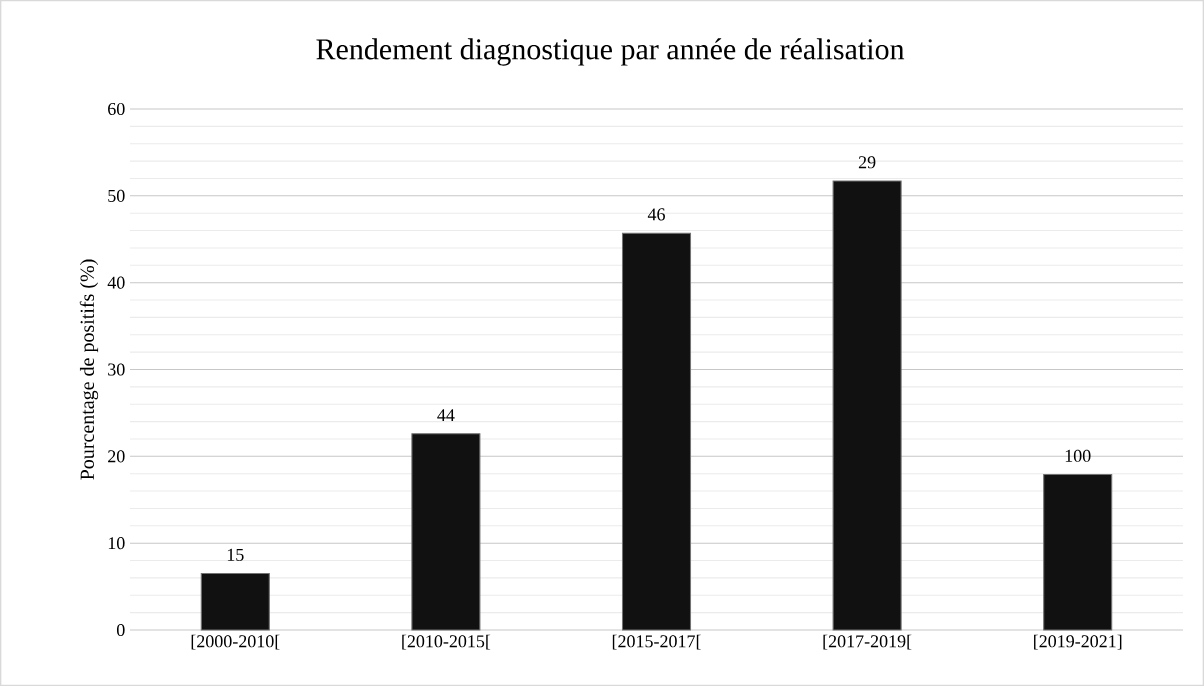 Image resolution: width=1204 pixels, height=686 pixels. I want to click on x-tick-label: [2010-2015[, so click(446, 642).